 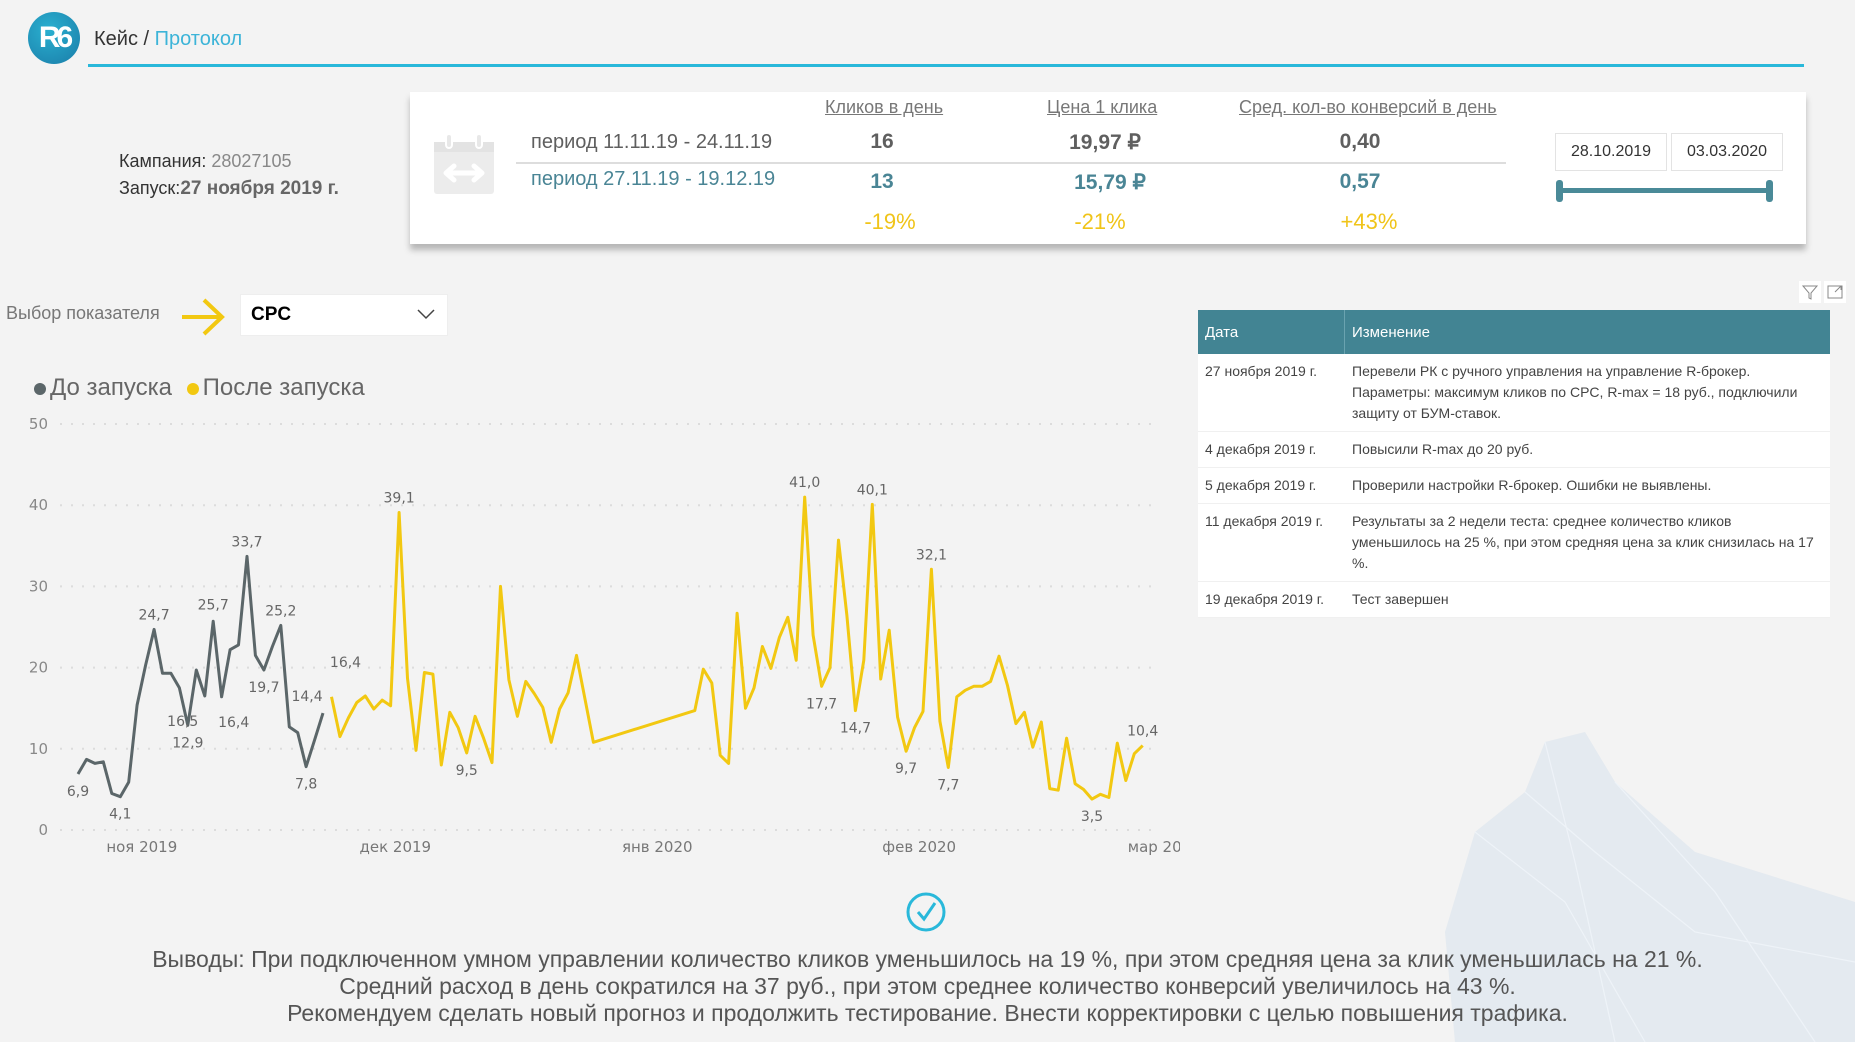 I want to click on data-label: 19,7, so click(x=263, y=688).